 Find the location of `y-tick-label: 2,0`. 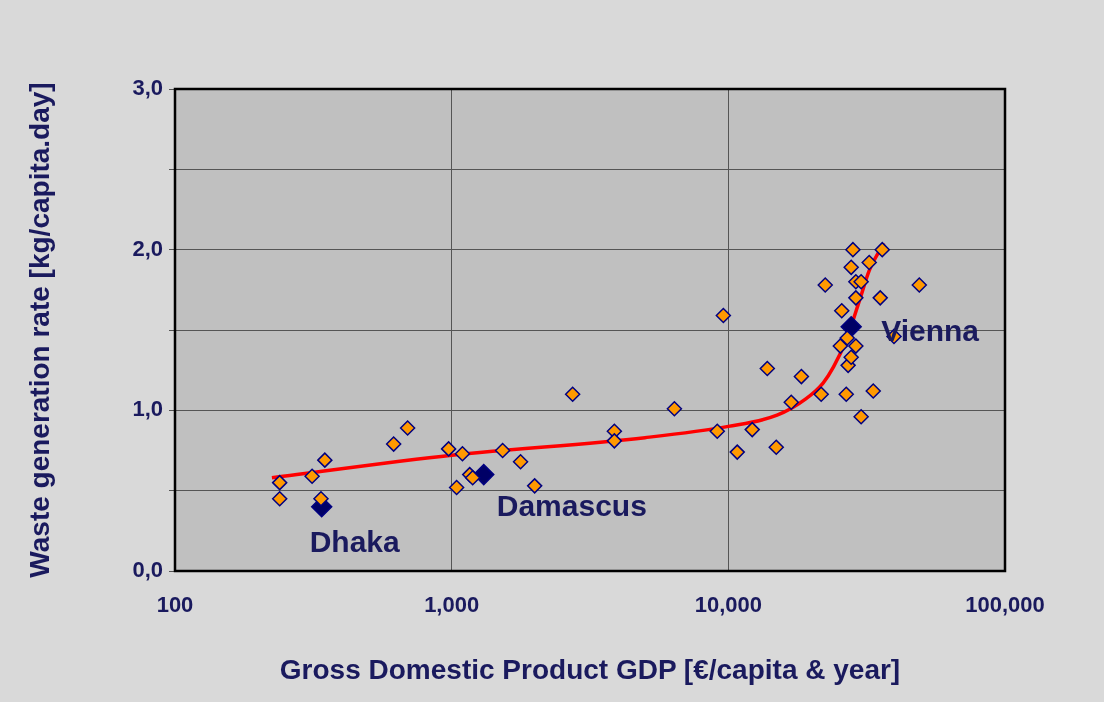

y-tick-label: 2,0 is located at coordinates (147, 248).